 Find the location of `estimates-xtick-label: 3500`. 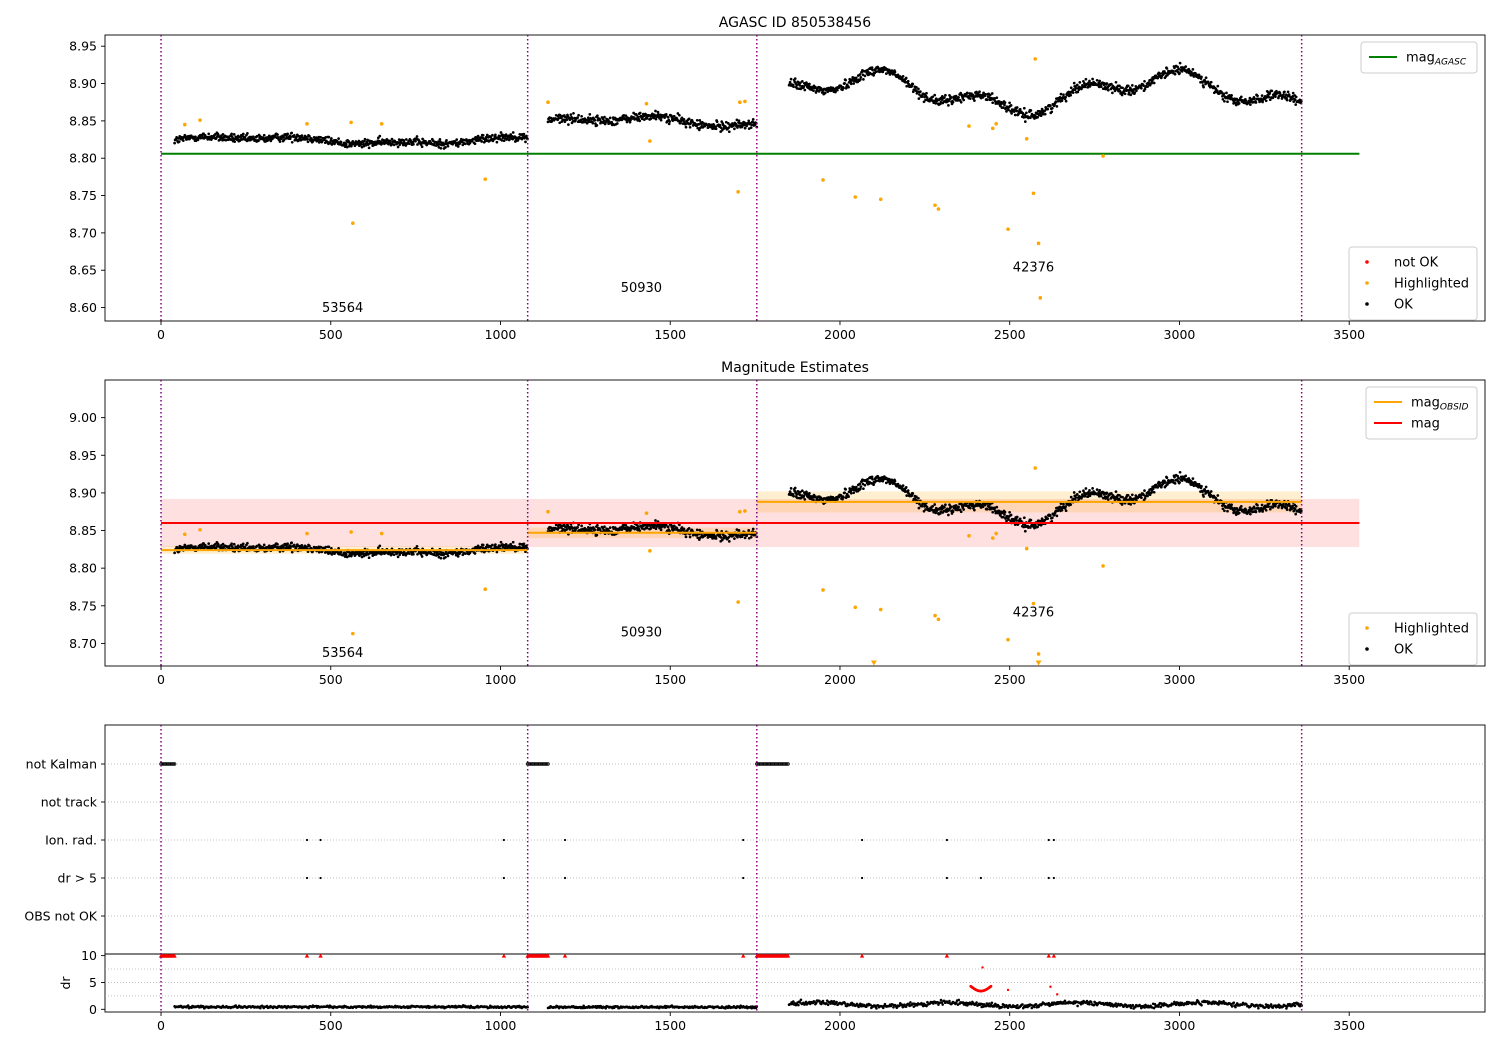

estimates-xtick-label: 3500 is located at coordinates (1349, 679).